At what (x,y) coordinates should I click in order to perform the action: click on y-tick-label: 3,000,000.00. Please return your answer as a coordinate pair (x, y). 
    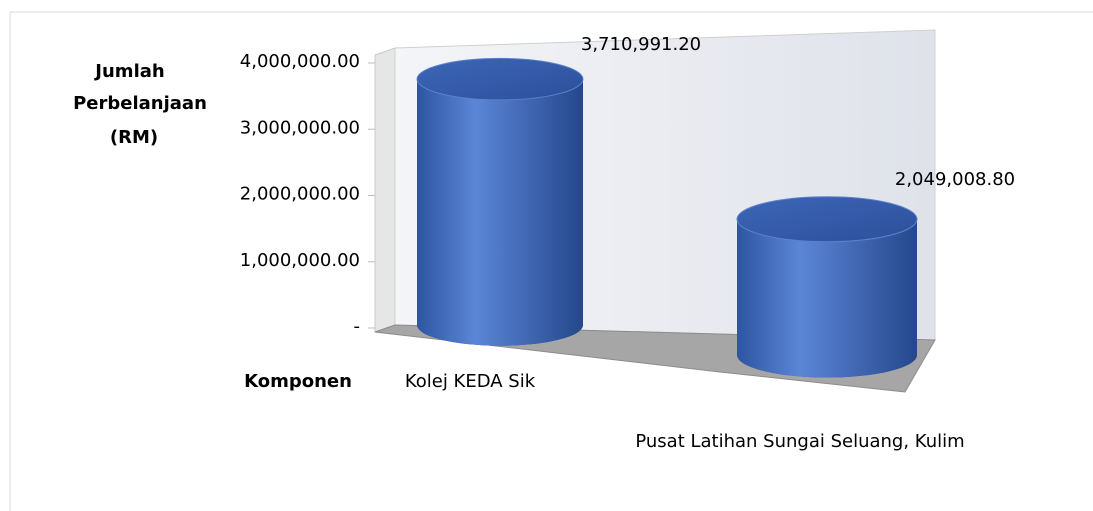
    Looking at the image, I should click on (300, 127).